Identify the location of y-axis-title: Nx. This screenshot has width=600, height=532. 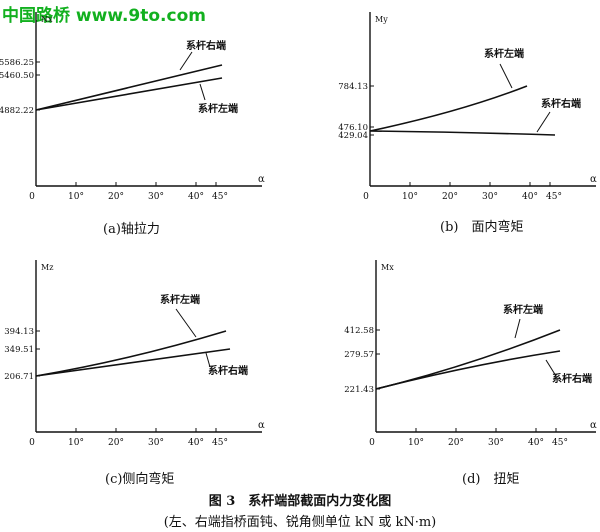
(47, 19).